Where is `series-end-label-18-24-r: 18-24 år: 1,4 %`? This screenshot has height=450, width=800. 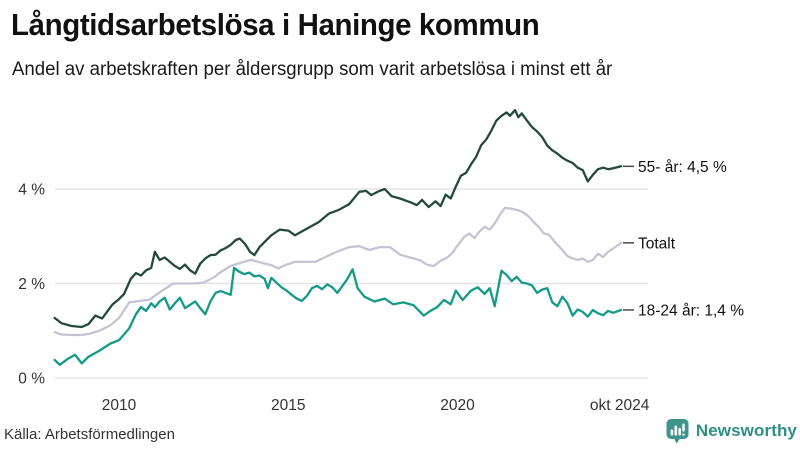 series-end-label-18-24-r: 18-24 år: 1,4 % is located at coordinates (691, 310).